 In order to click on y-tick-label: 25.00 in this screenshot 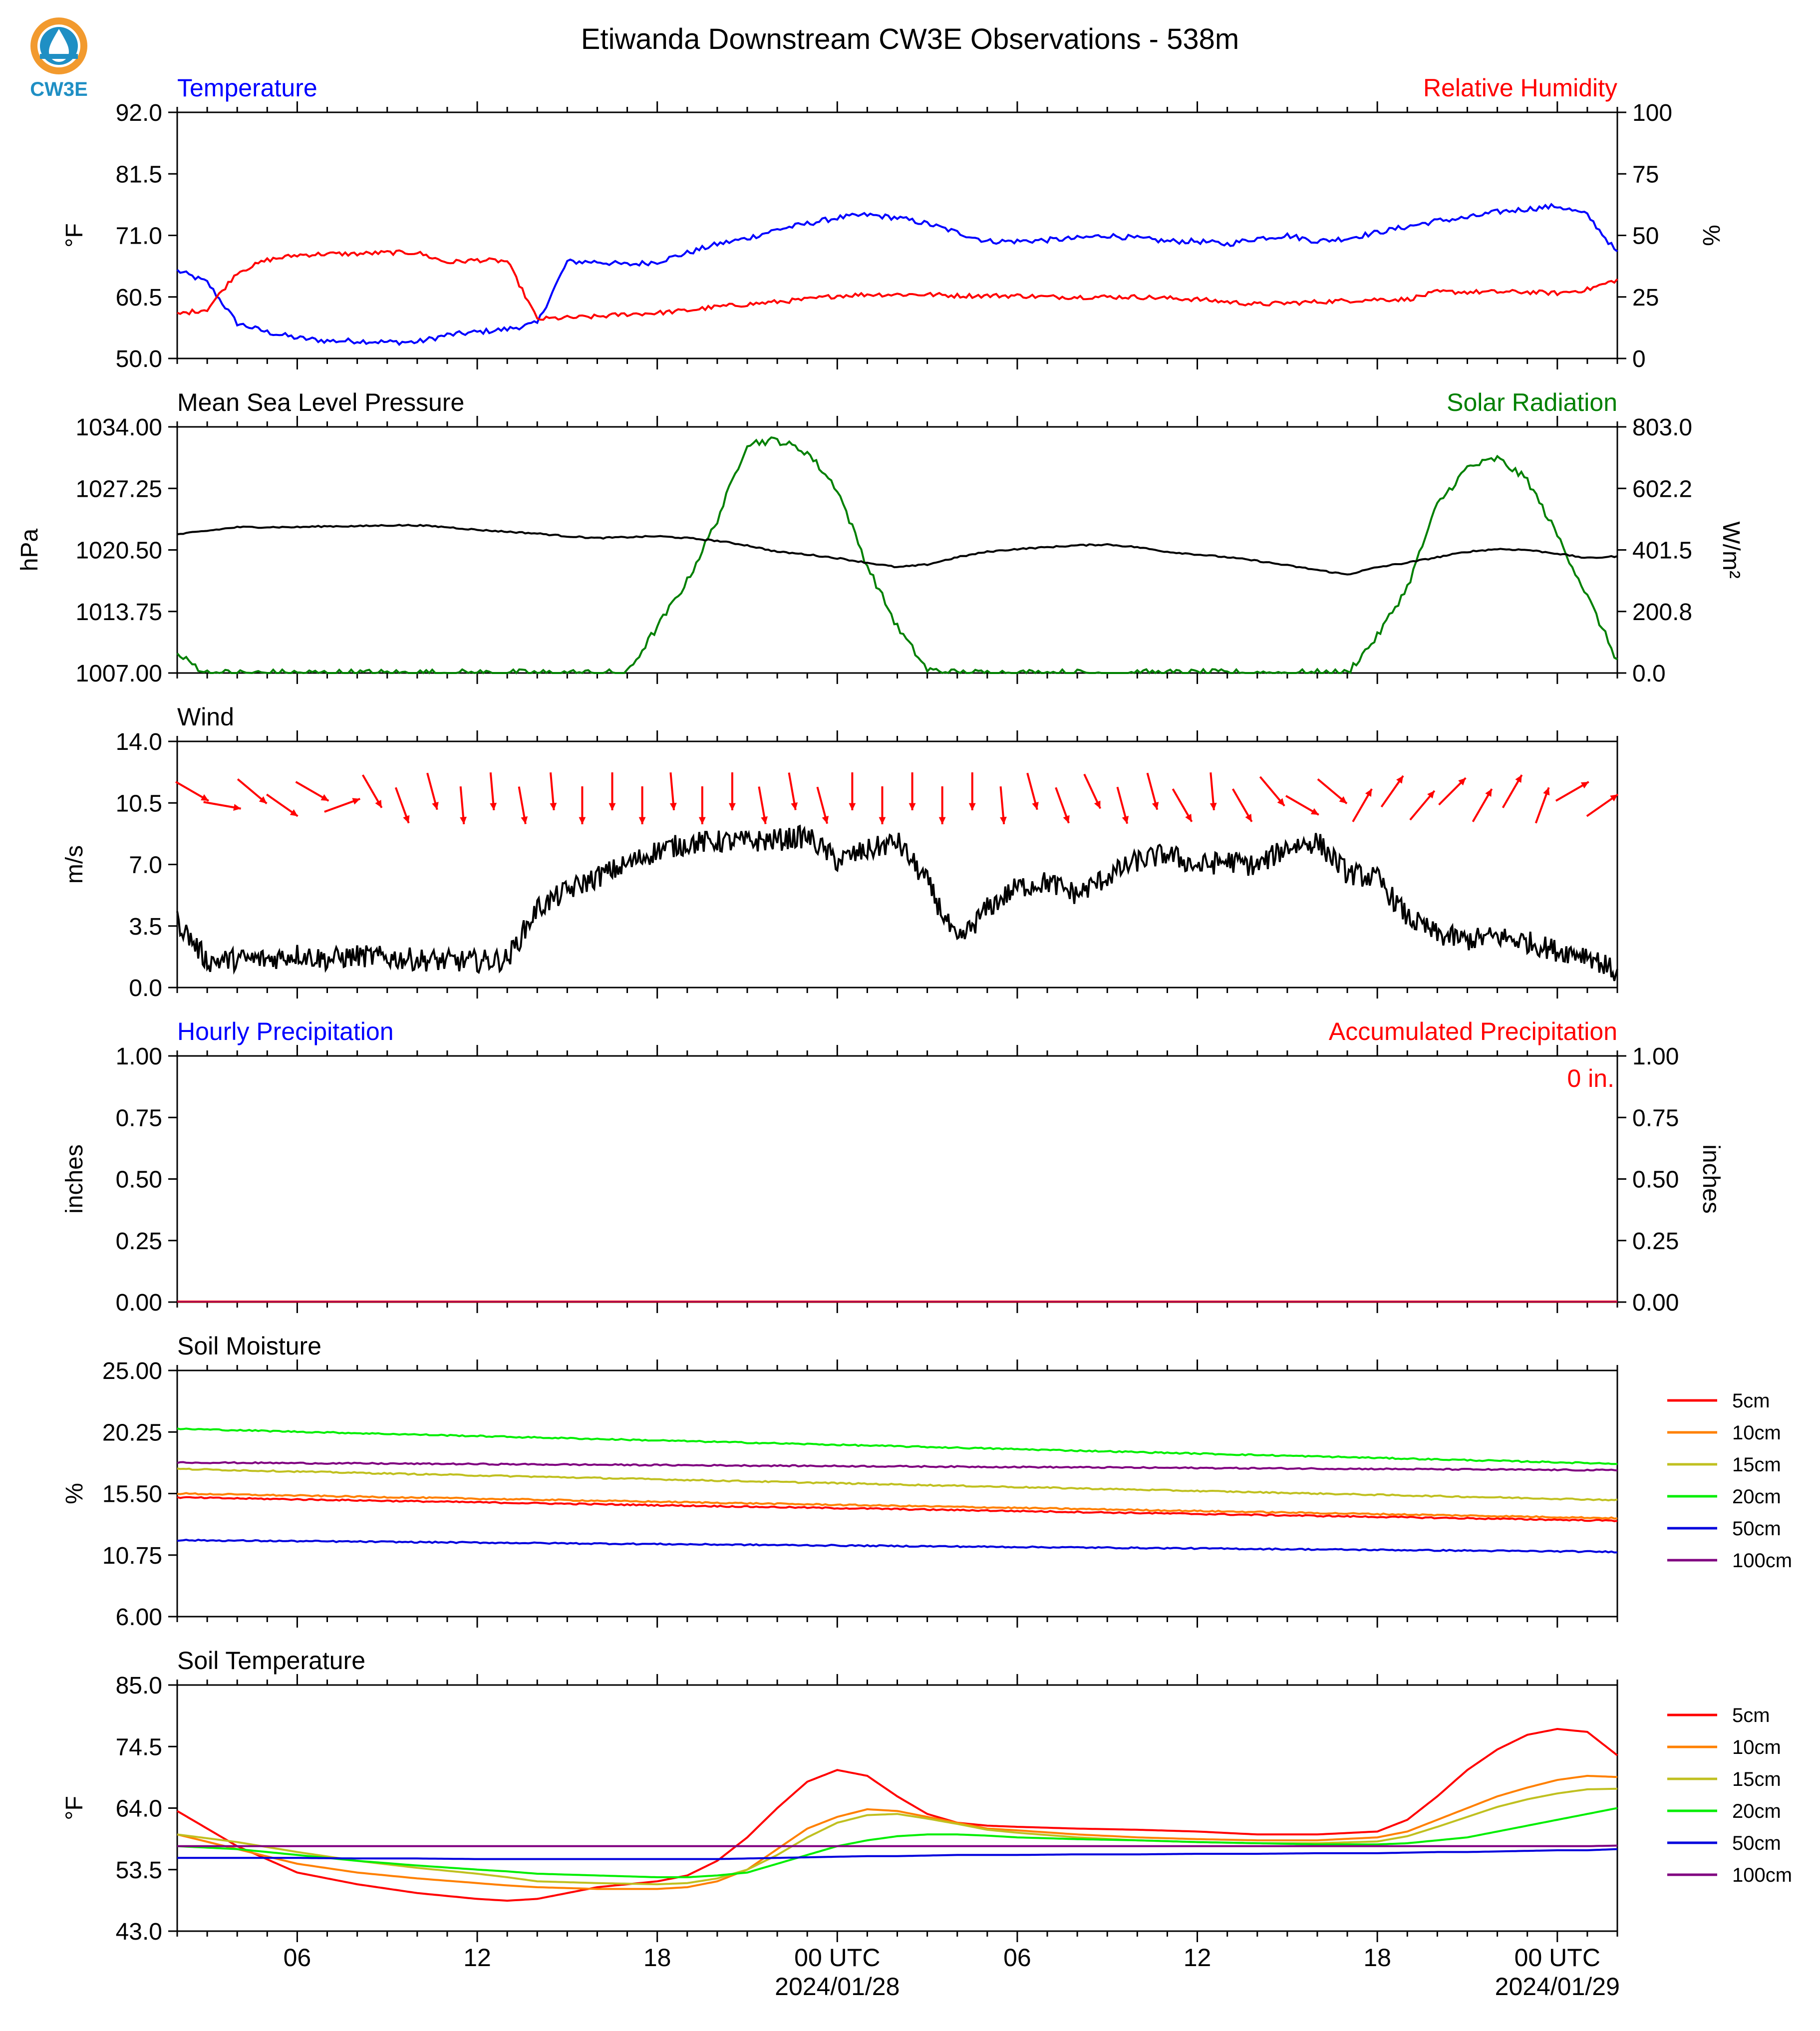, I will do `click(132, 1371)`.